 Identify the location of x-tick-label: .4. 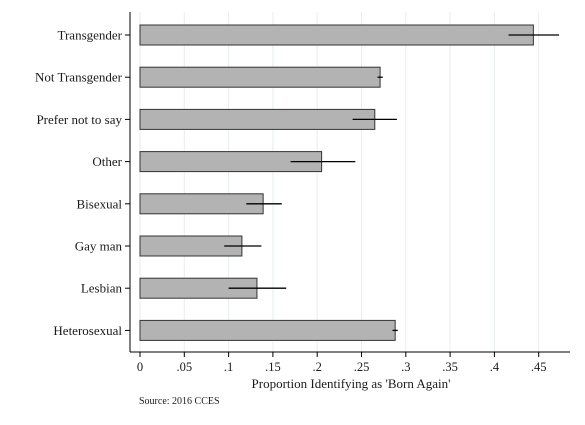
(495, 367).